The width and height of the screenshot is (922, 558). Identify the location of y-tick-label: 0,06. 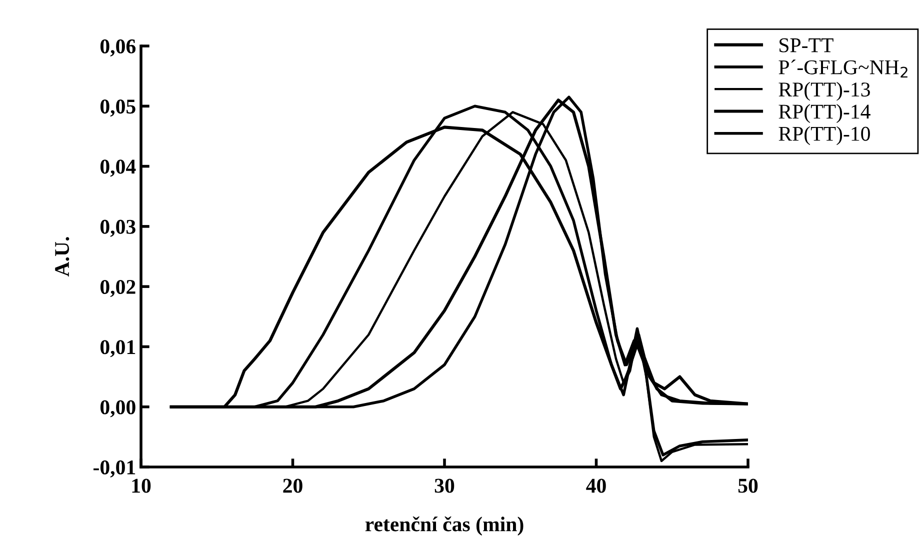
(118, 47).